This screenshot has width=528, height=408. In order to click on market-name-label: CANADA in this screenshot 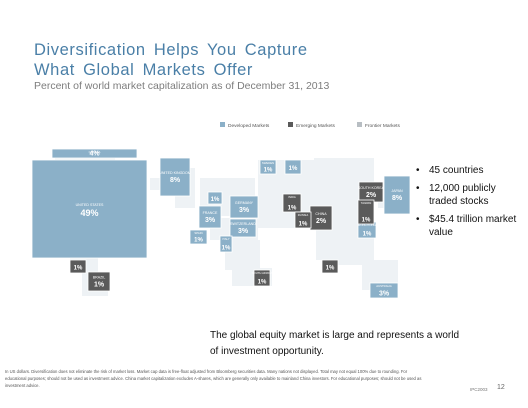, I will do `click(95, 152)`.